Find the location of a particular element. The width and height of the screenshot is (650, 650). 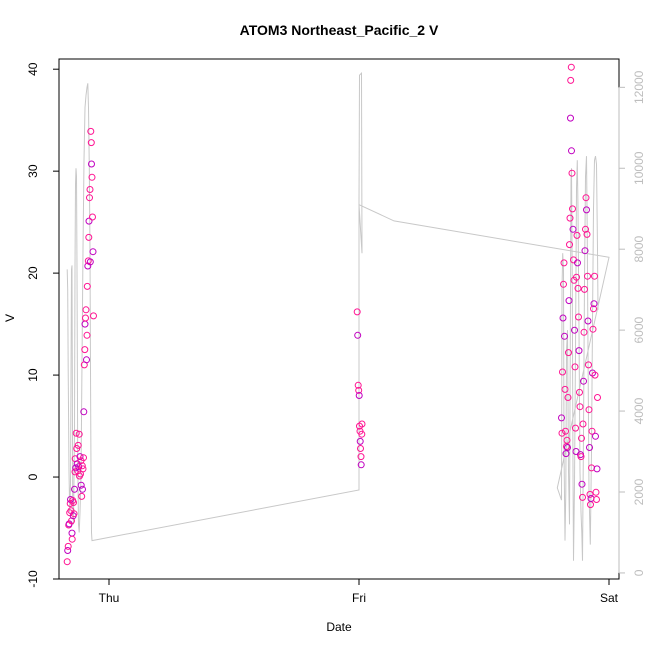

y-tick-label: 0 is located at coordinates (33, 476).